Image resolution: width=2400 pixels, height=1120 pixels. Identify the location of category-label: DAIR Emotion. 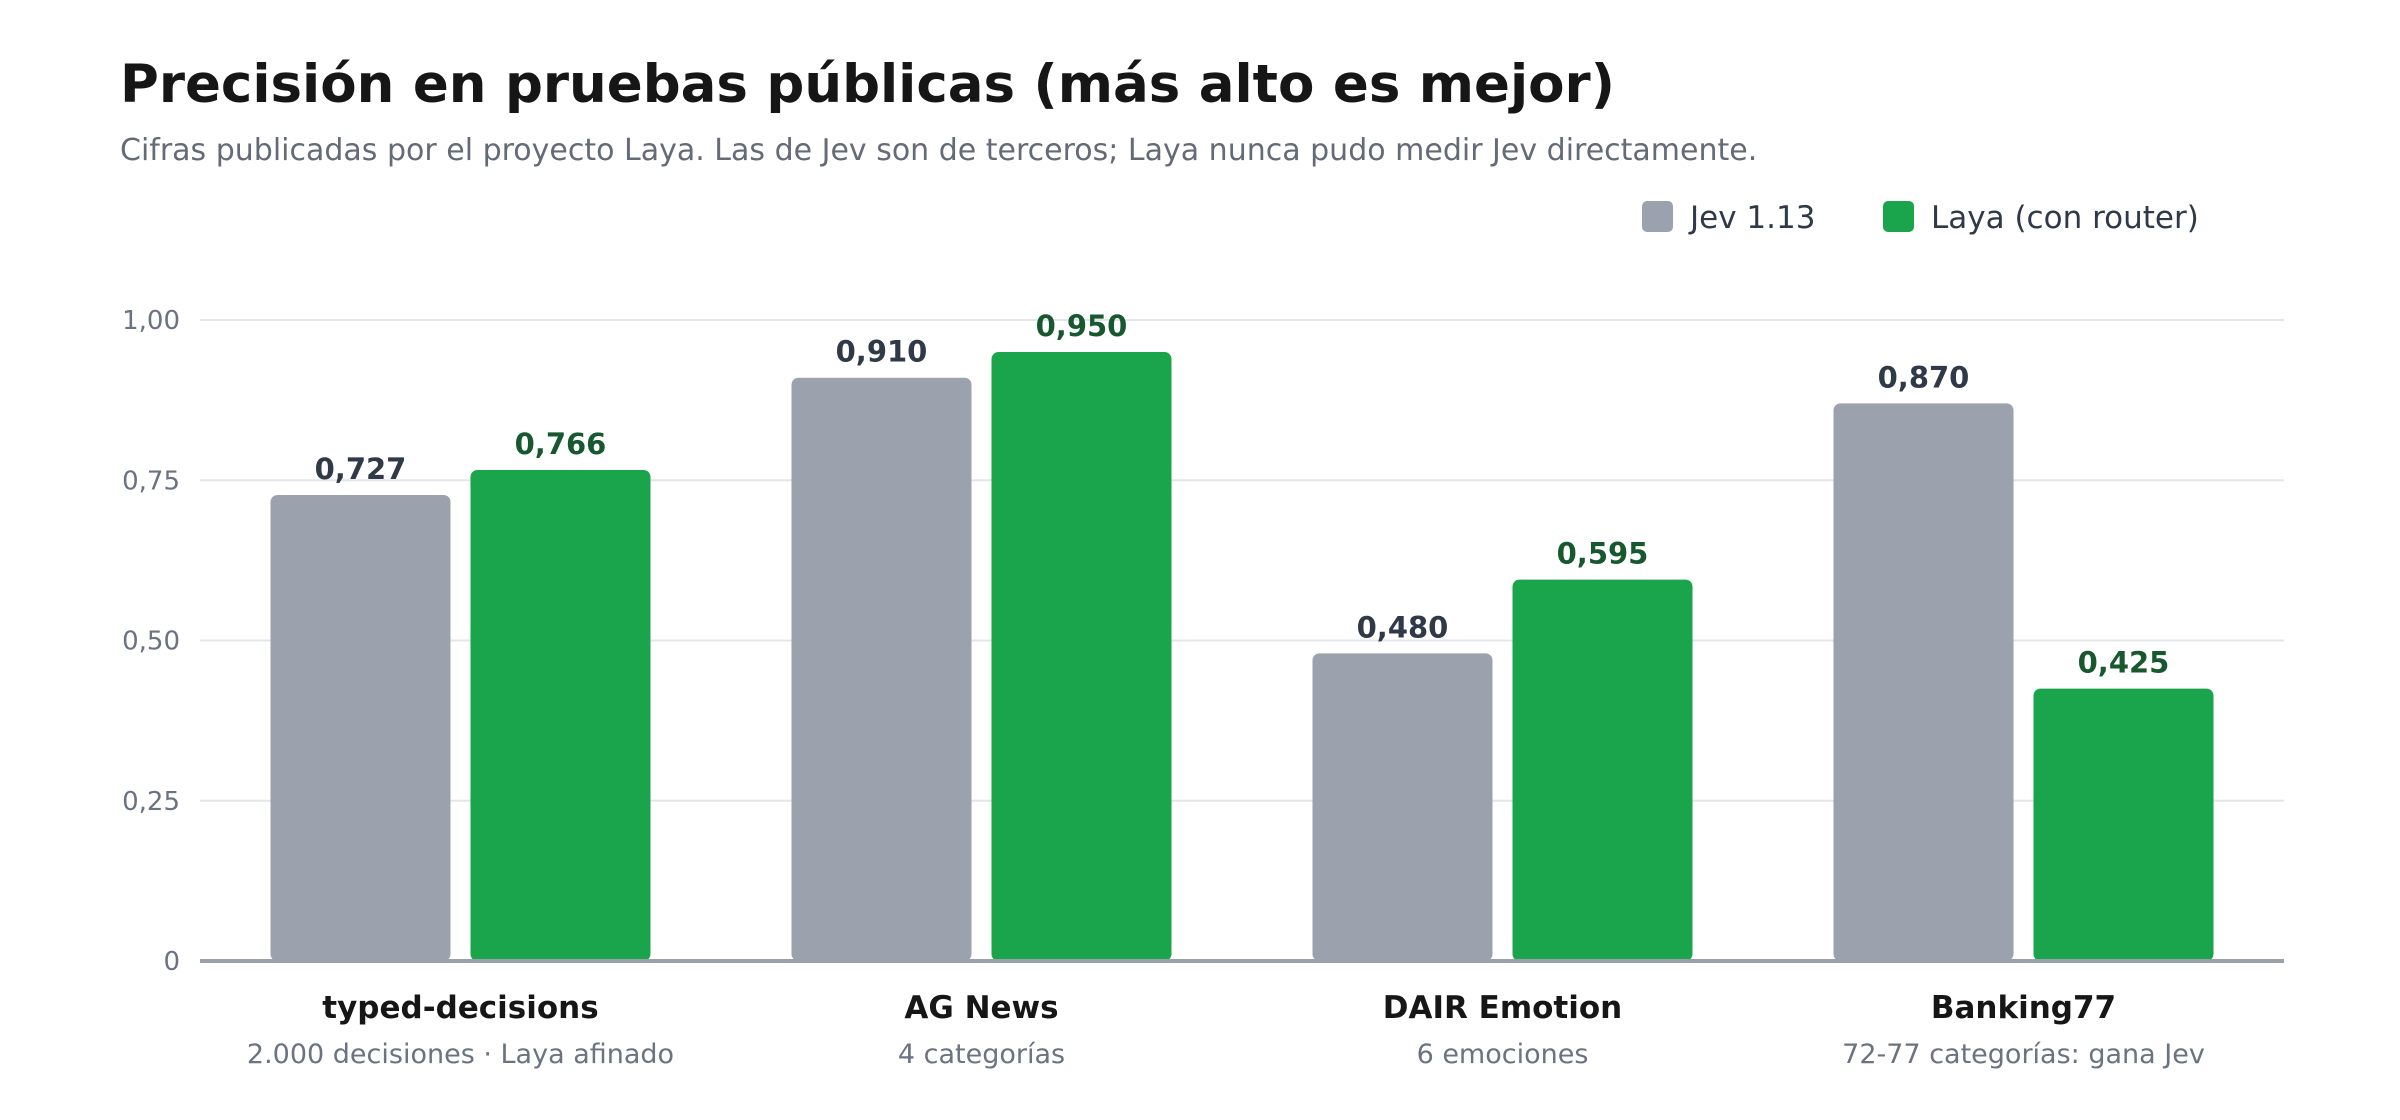
(1503, 1008).